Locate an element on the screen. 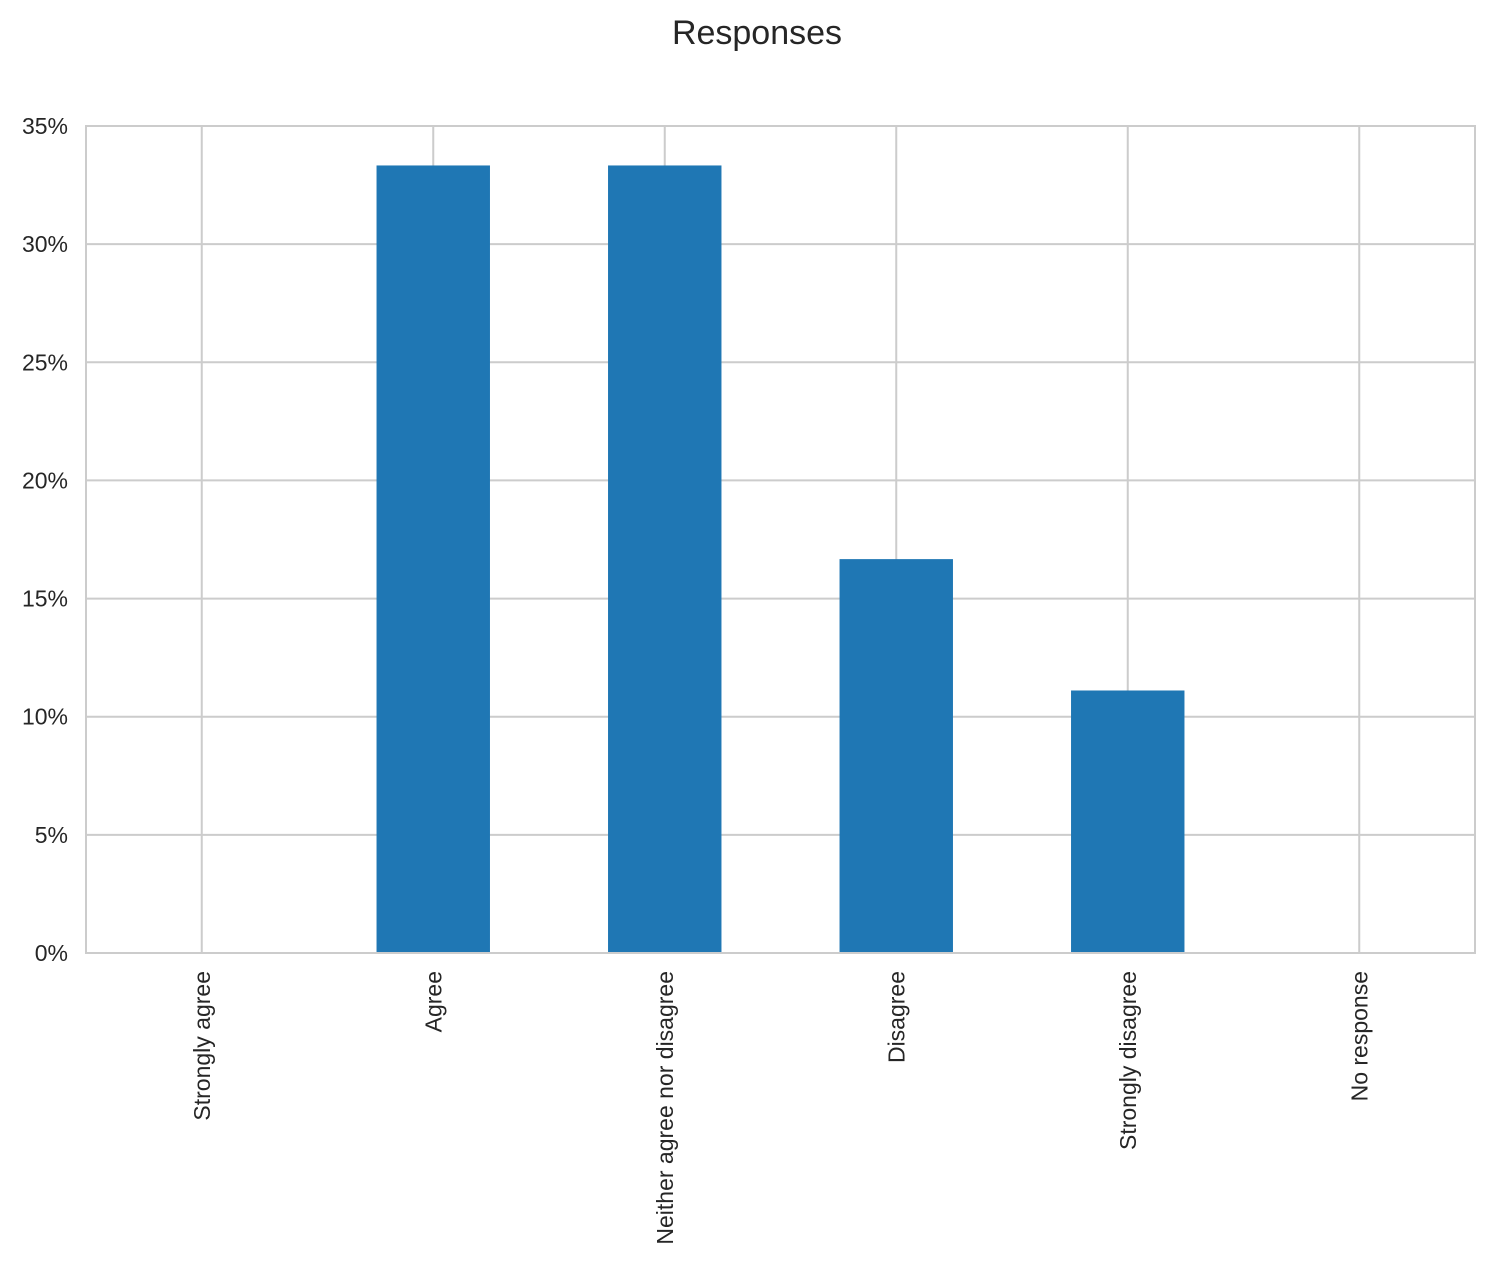 The height and width of the screenshot is (1285, 1492). y-tick-label: 30% is located at coordinates (45, 244).